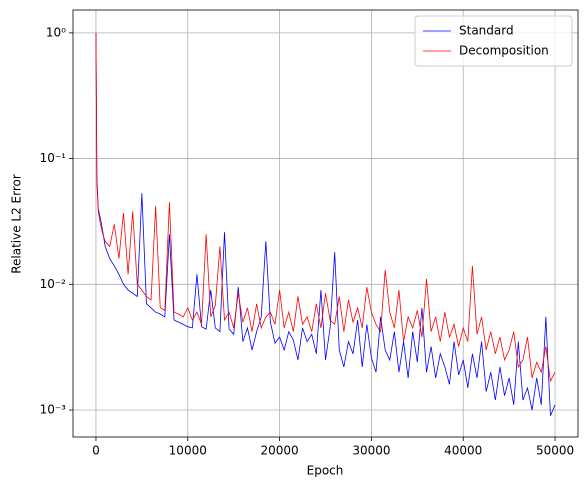 The width and height of the screenshot is (588, 490). I want to click on x-tick-label: 50000, so click(555, 451).